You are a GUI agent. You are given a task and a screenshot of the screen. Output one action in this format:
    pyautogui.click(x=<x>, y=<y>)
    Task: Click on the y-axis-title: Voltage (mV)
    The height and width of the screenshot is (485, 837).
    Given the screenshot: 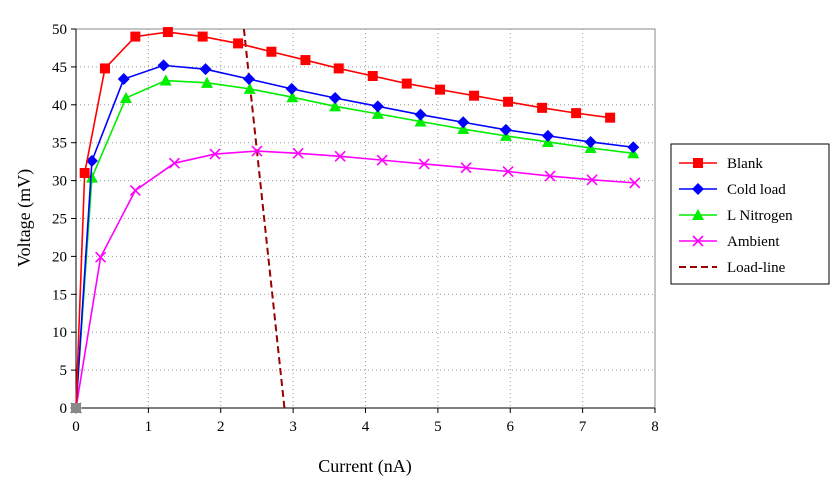 What is the action you would take?
    pyautogui.click(x=24, y=218)
    